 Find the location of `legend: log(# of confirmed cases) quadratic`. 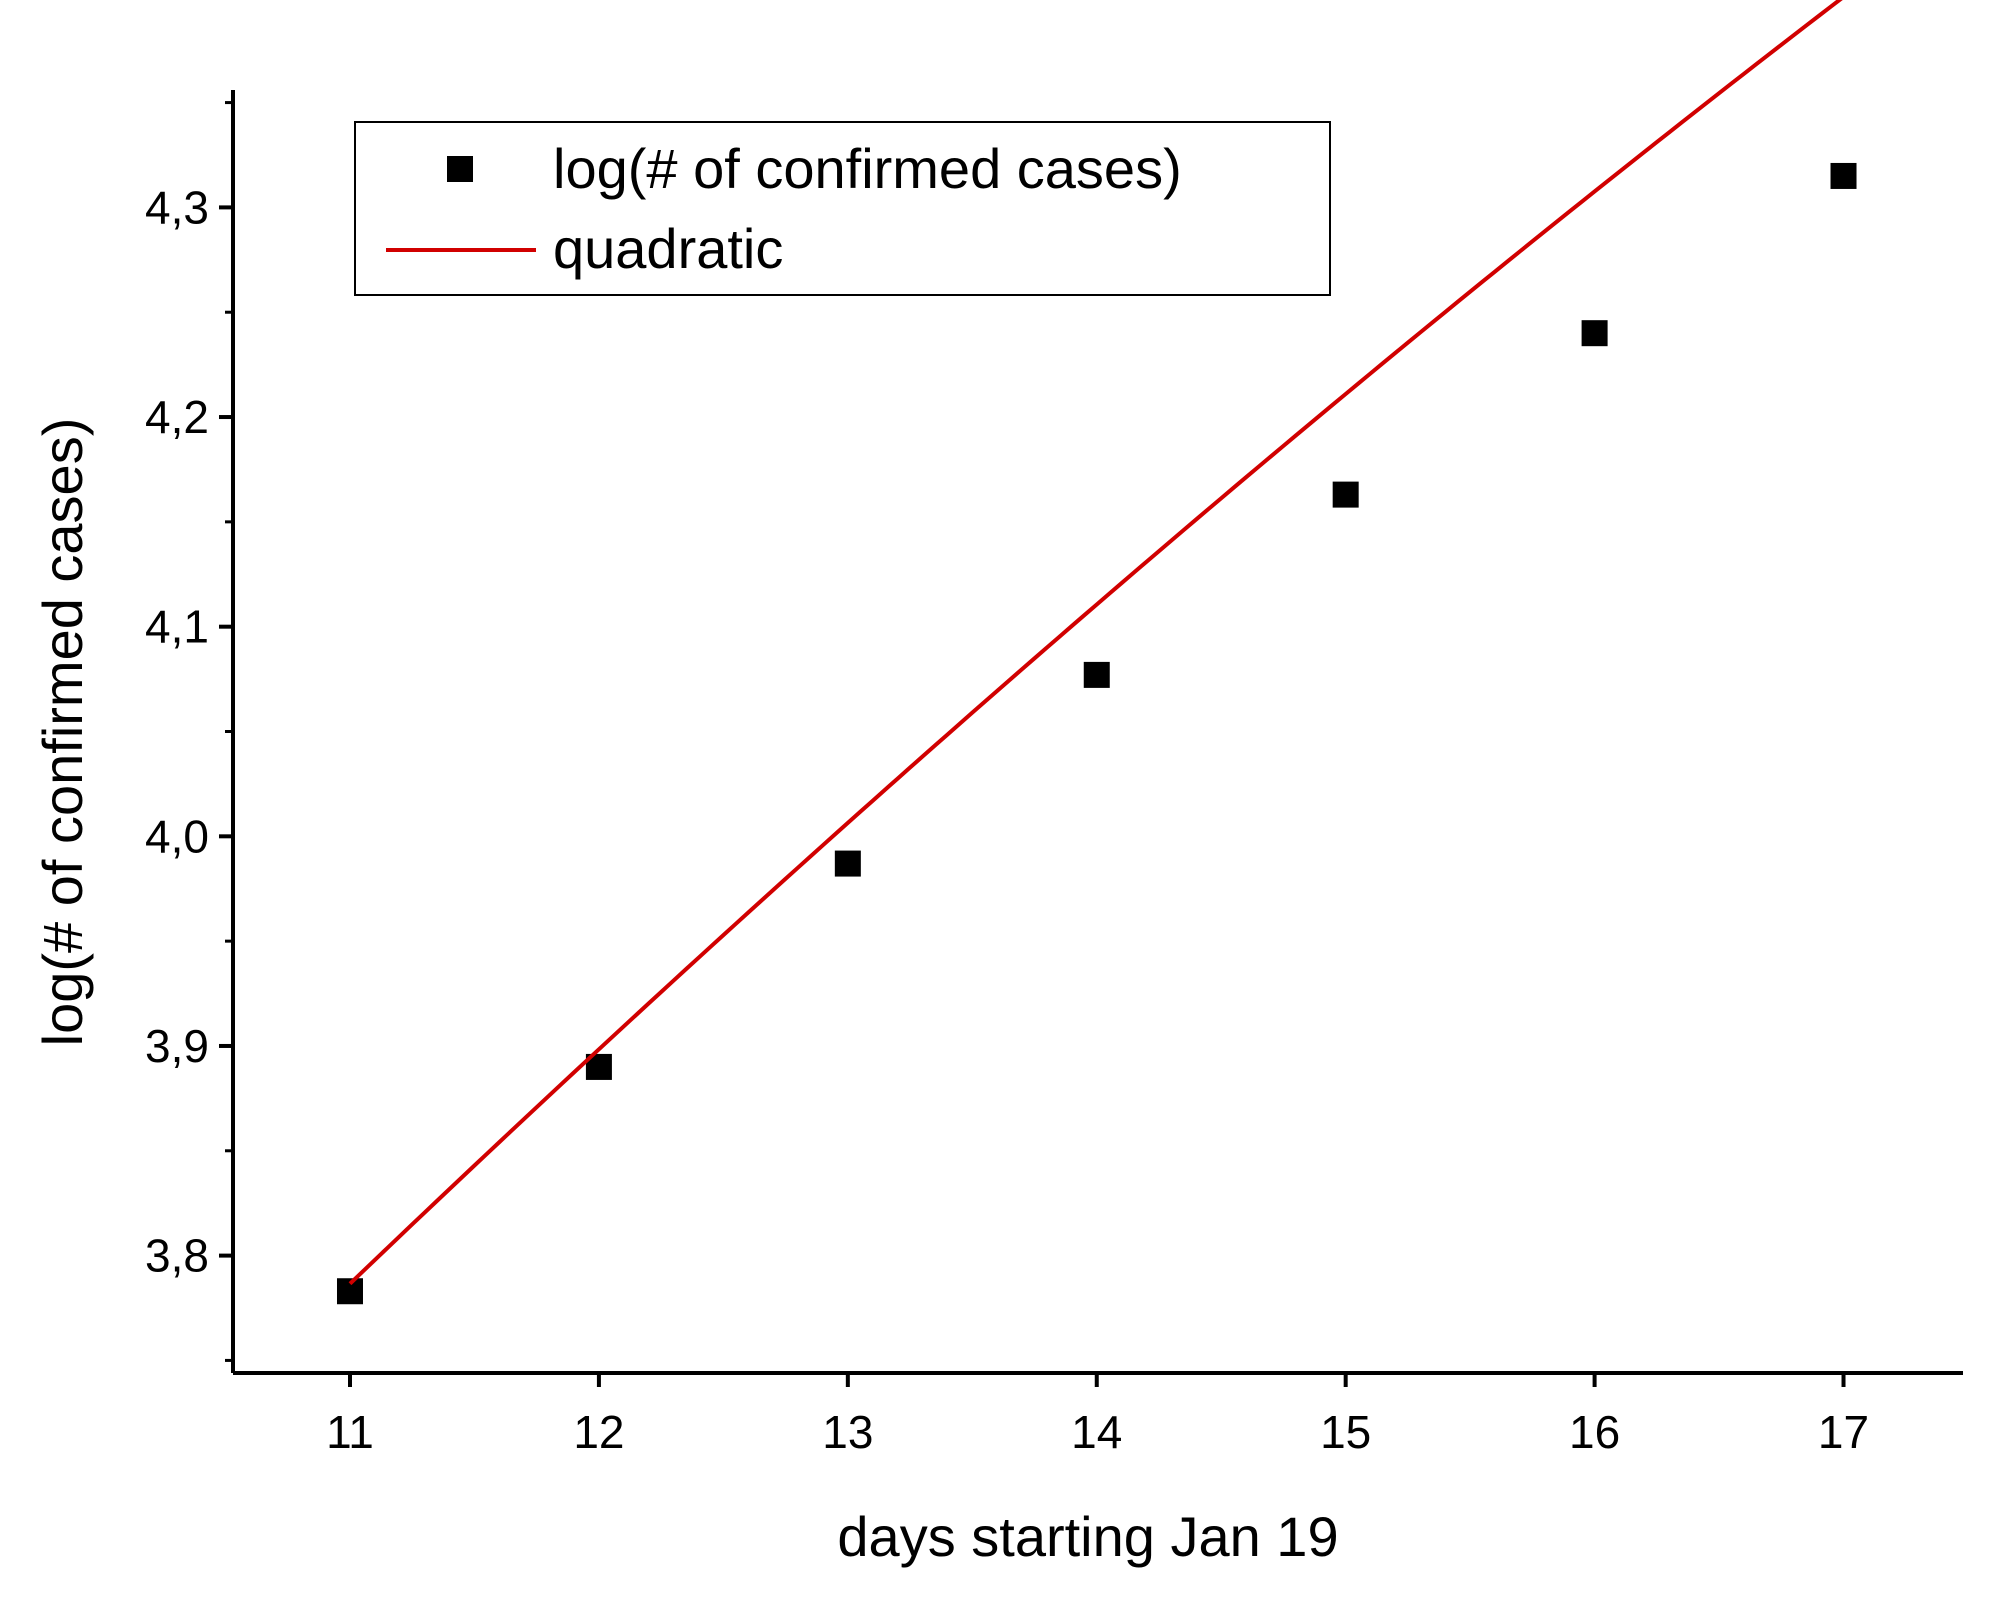

legend: log(# of confirmed cases) quadratic is located at coordinates (842, 208).